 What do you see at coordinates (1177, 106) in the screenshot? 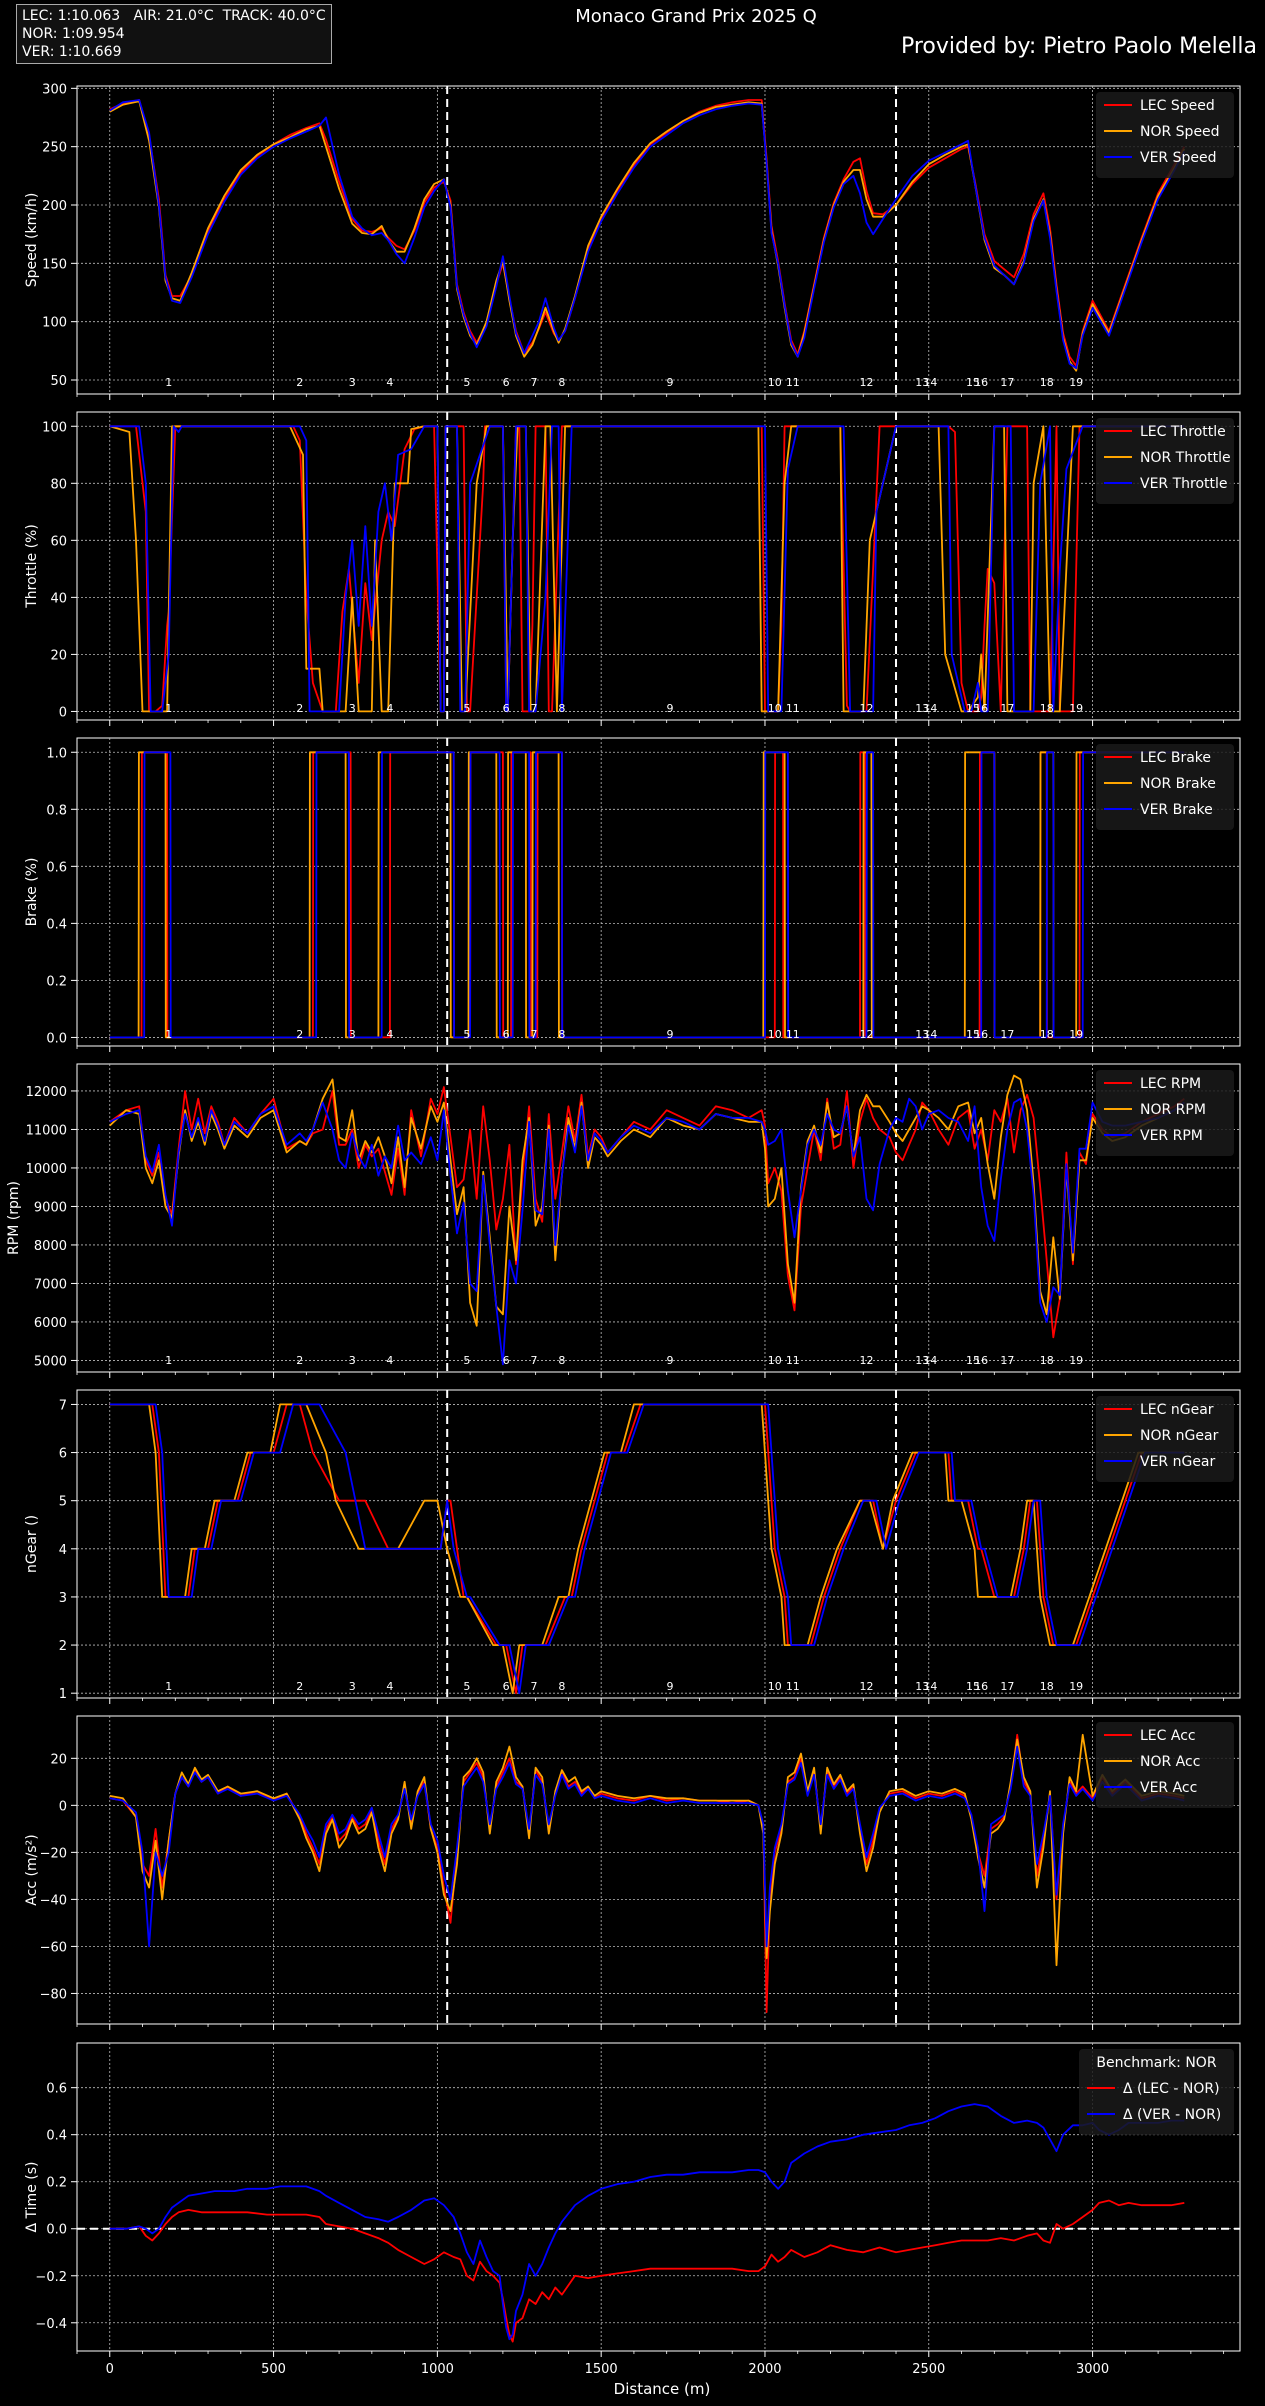
I see `legend-entry: LEC Speed` at bounding box center [1177, 106].